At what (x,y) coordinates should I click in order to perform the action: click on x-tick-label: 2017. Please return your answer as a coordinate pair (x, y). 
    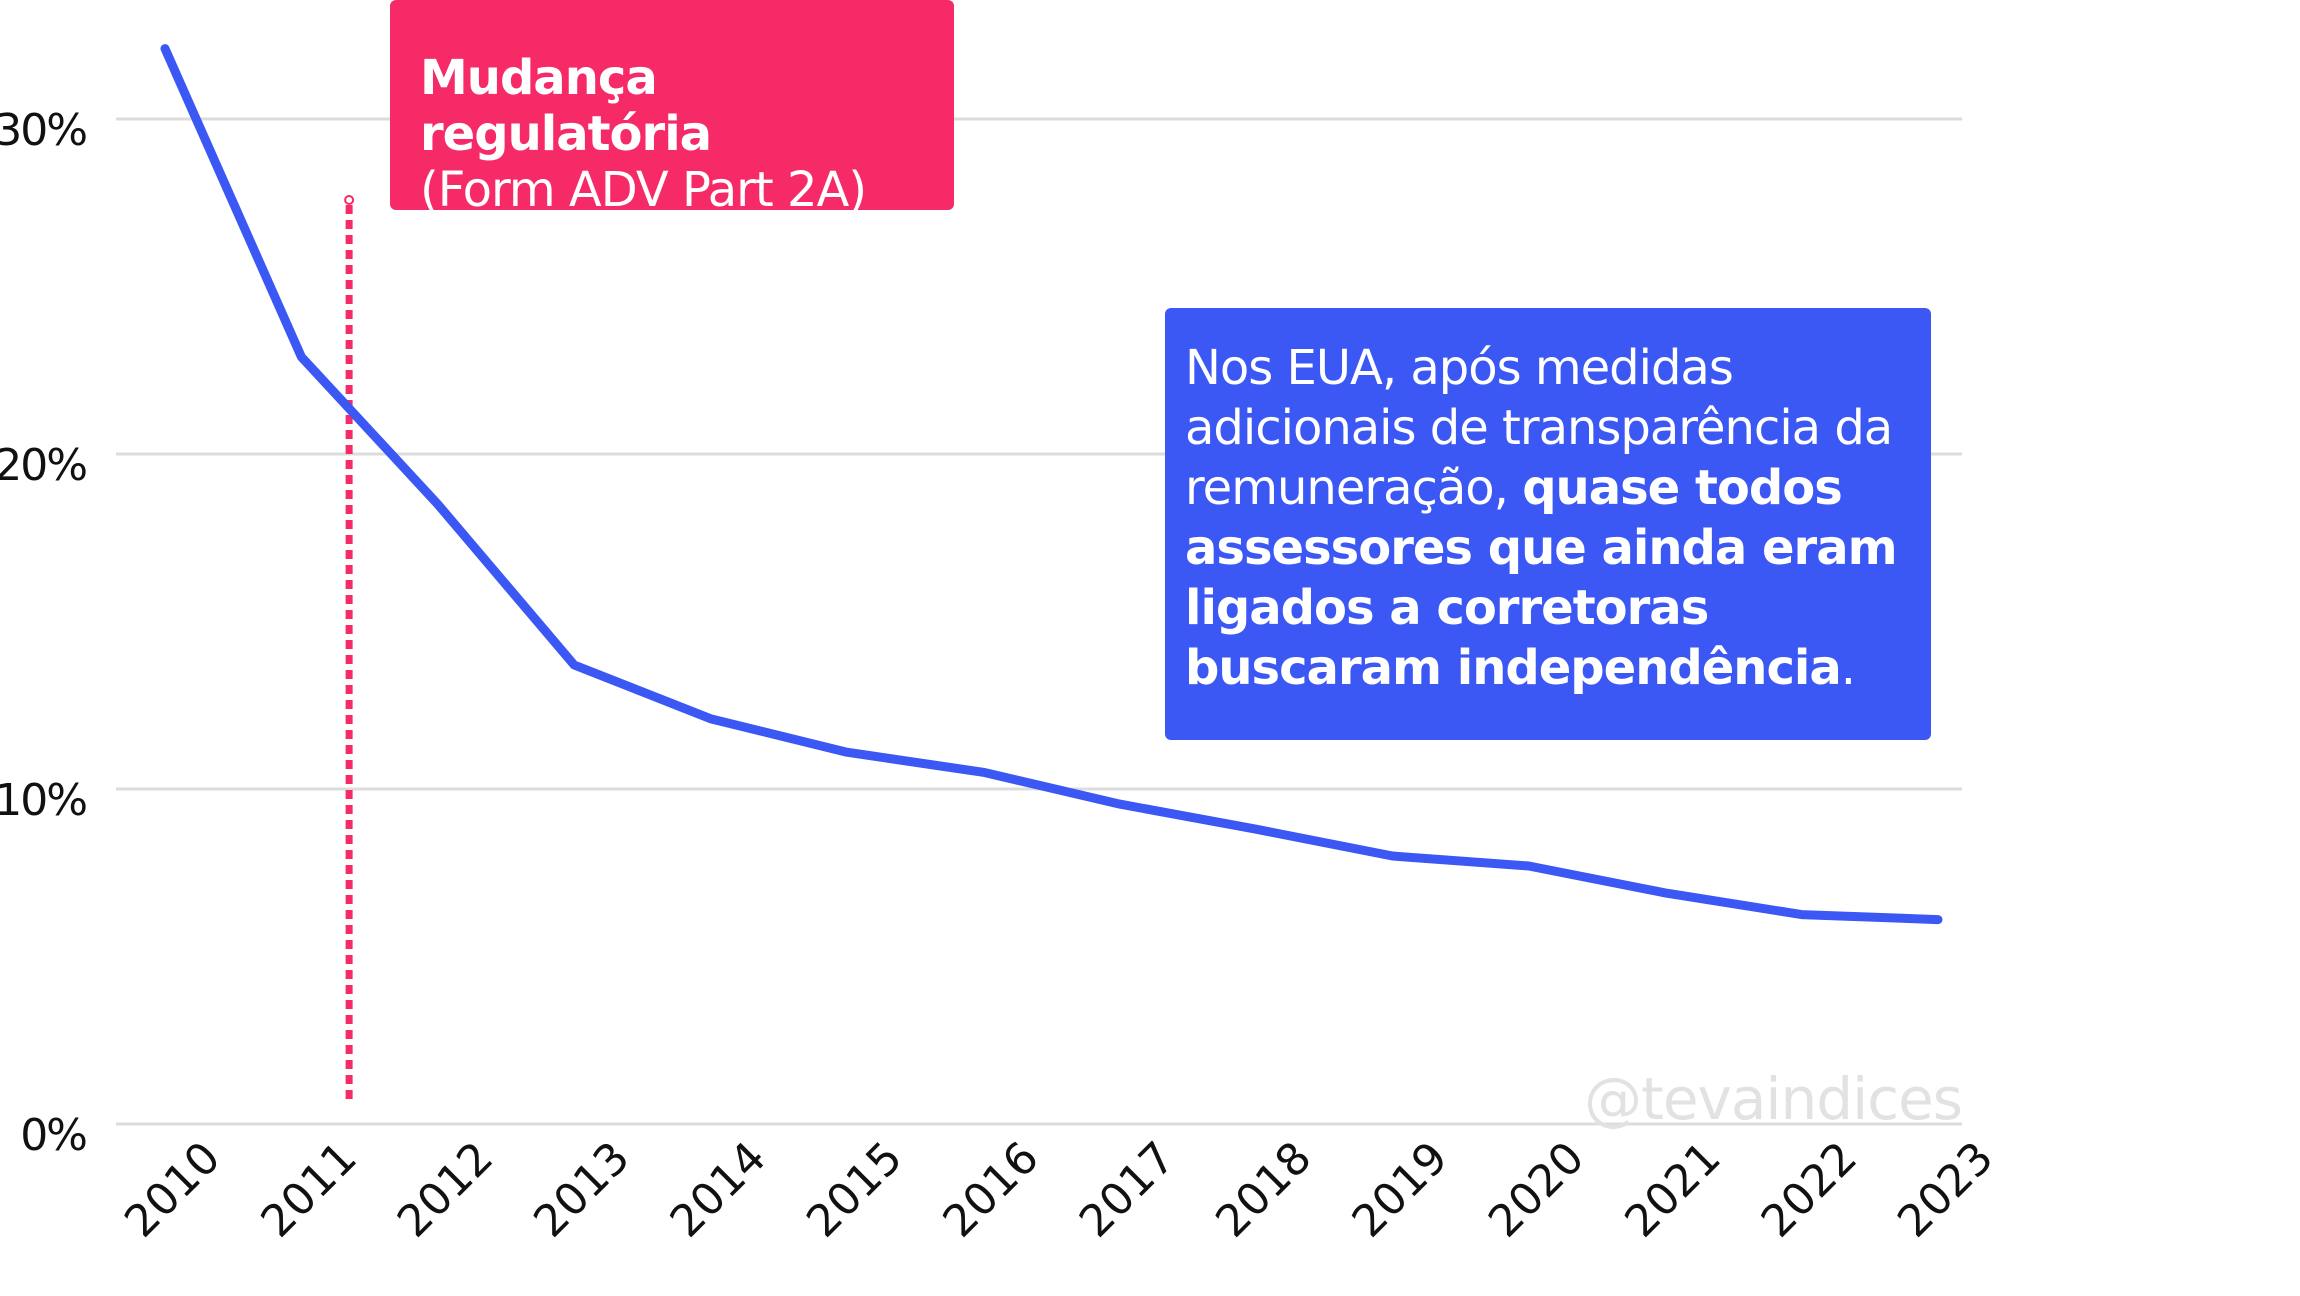
    Looking at the image, I should click on (1127, 1189).